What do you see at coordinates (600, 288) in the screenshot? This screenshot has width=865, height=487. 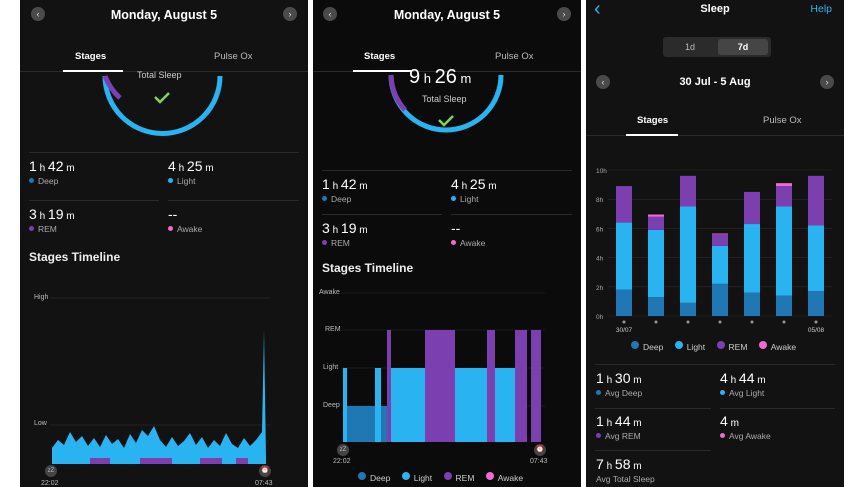 I see `y-tick-label: 2h` at bounding box center [600, 288].